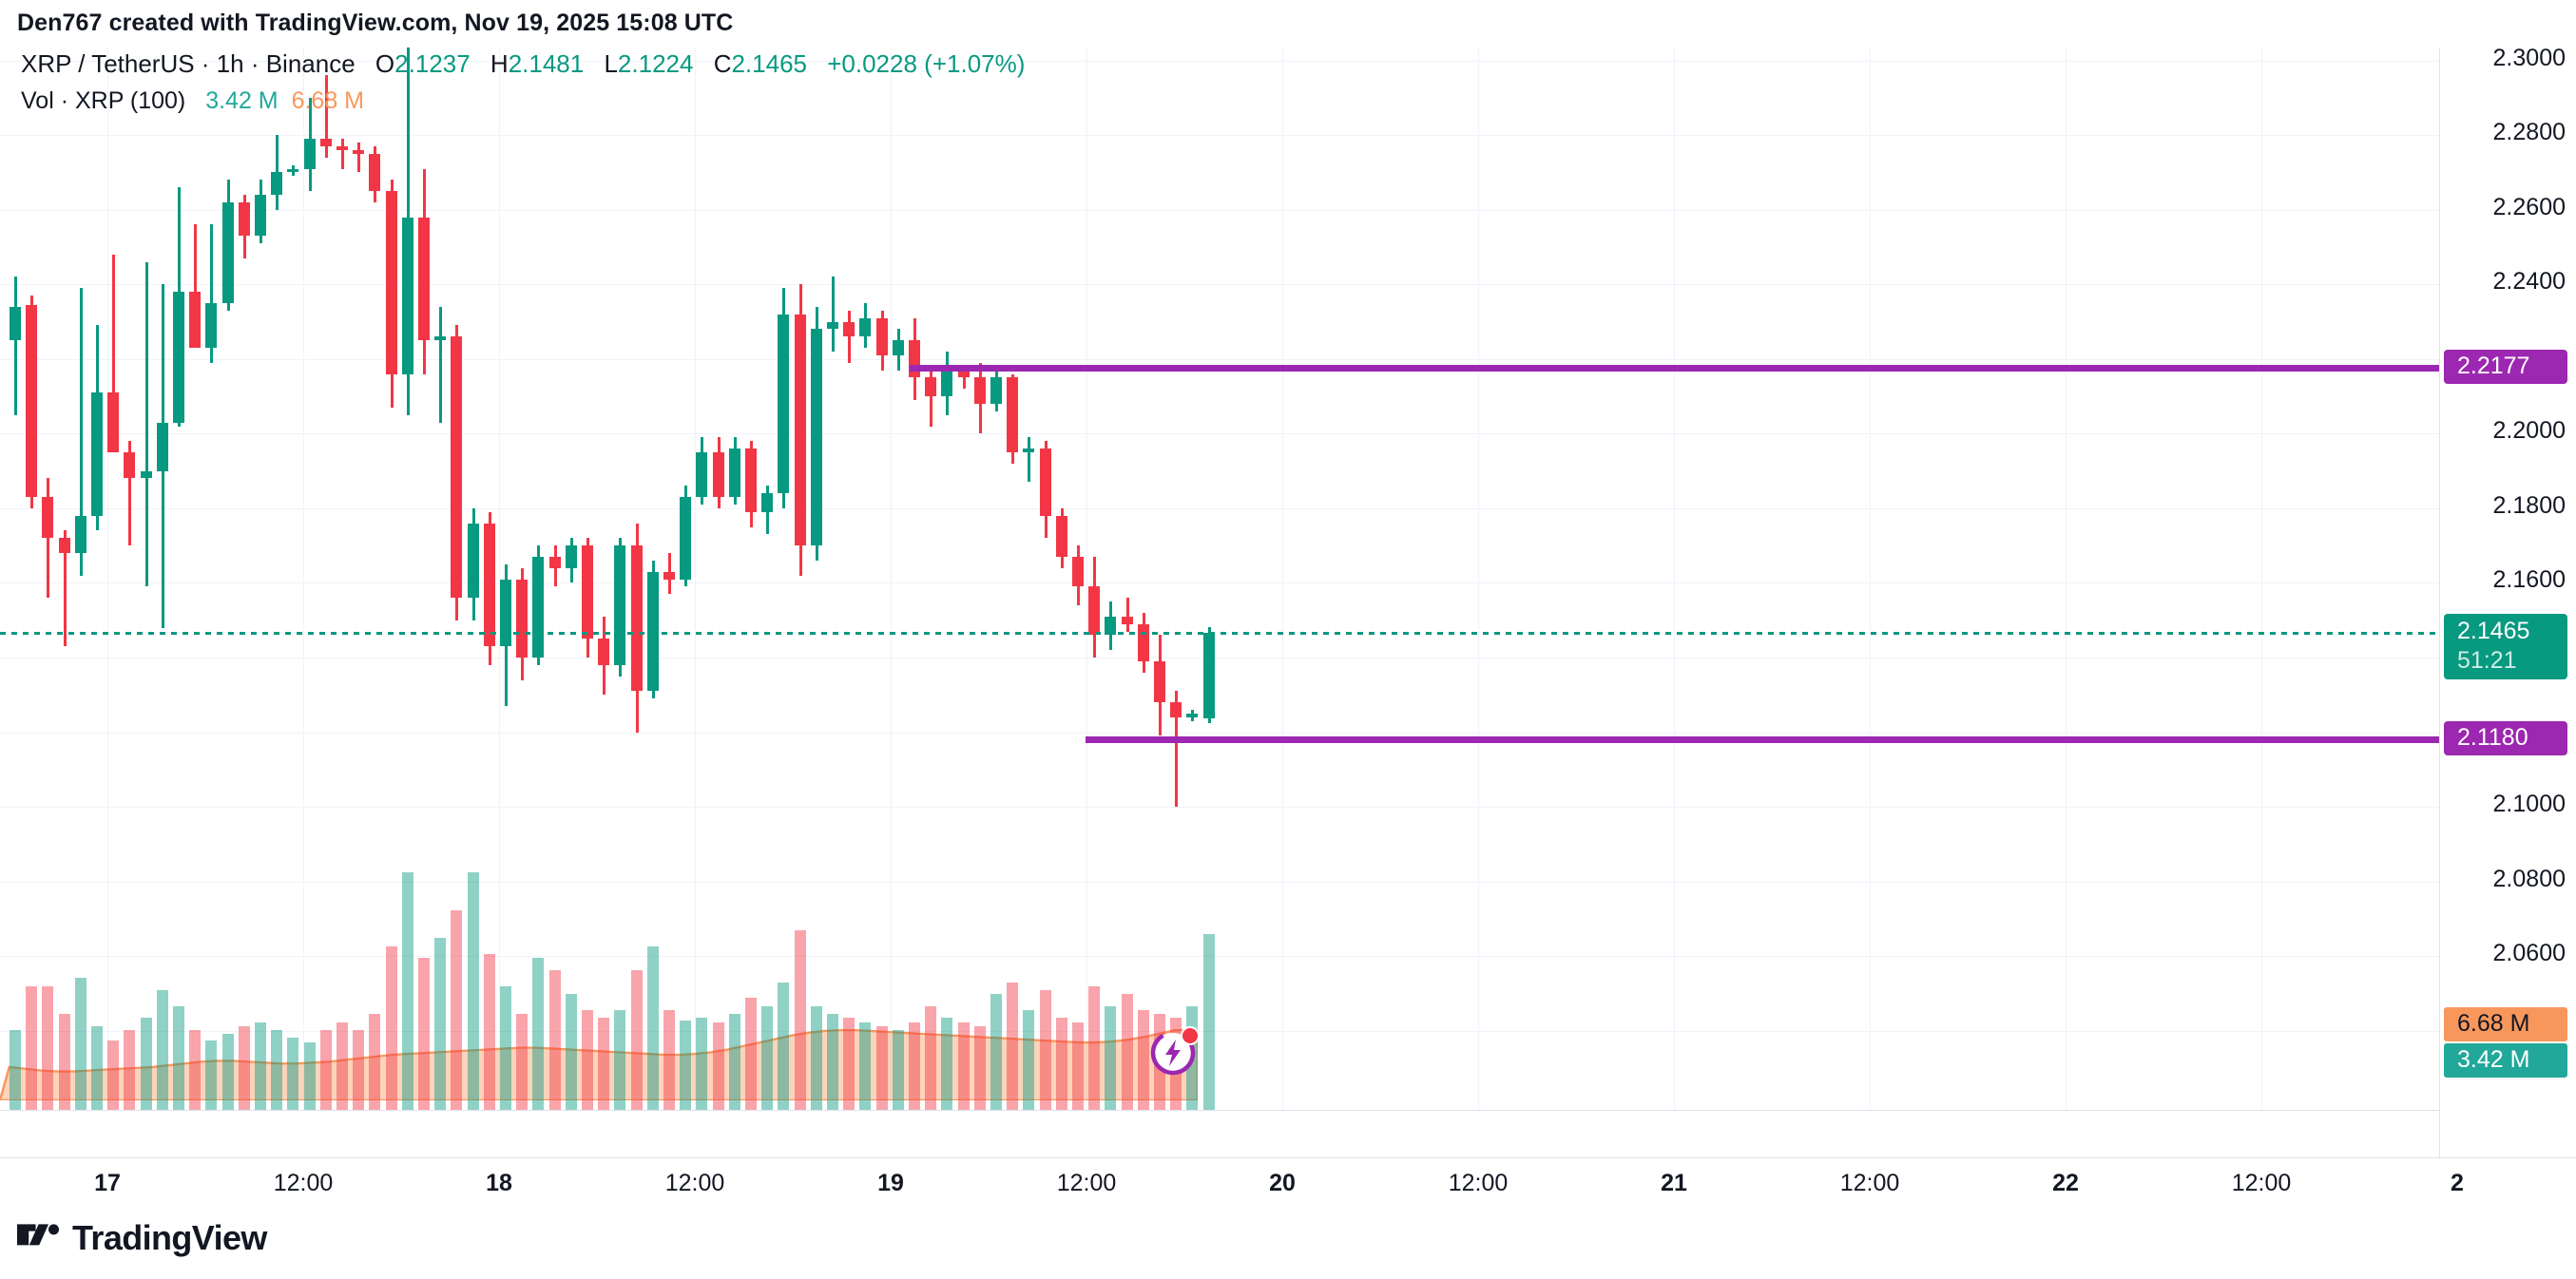 The image size is (2576, 1279). I want to click on volume-badge-max: 6.68 M, so click(2505, 1024).